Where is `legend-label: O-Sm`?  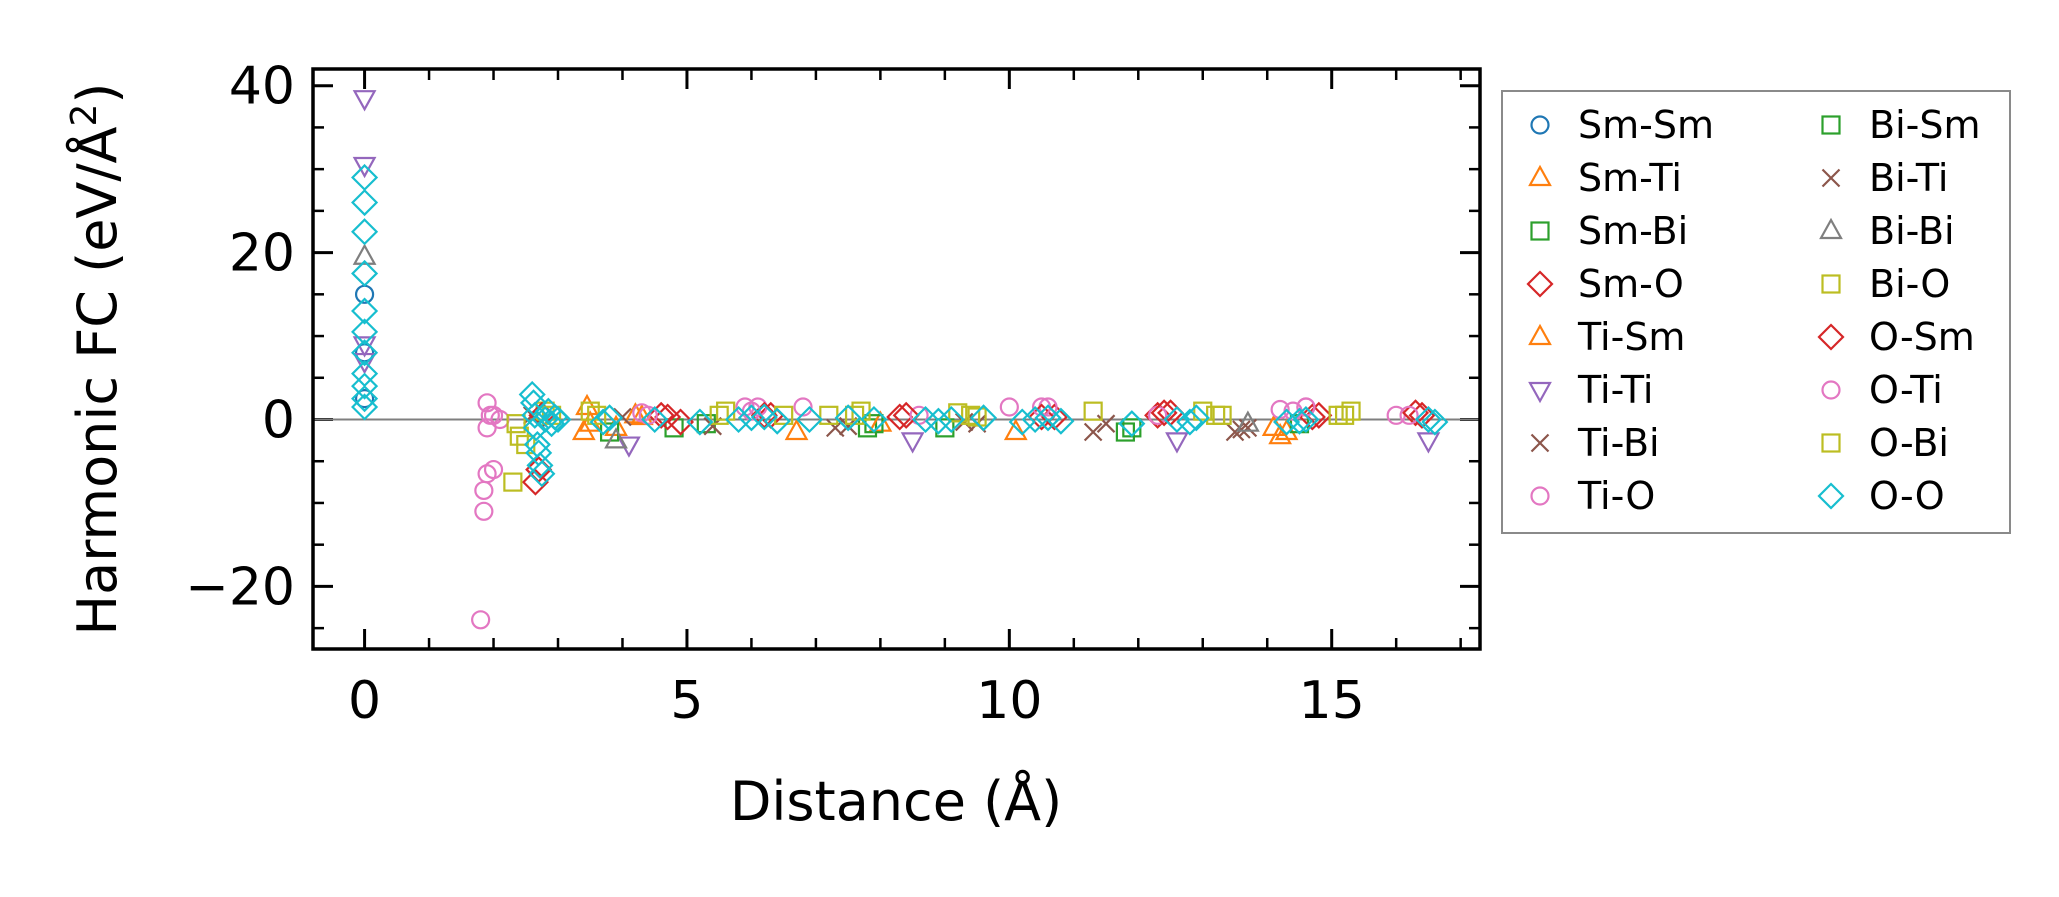
legend-label: O-Sm is located at coordinates (1922, 337).